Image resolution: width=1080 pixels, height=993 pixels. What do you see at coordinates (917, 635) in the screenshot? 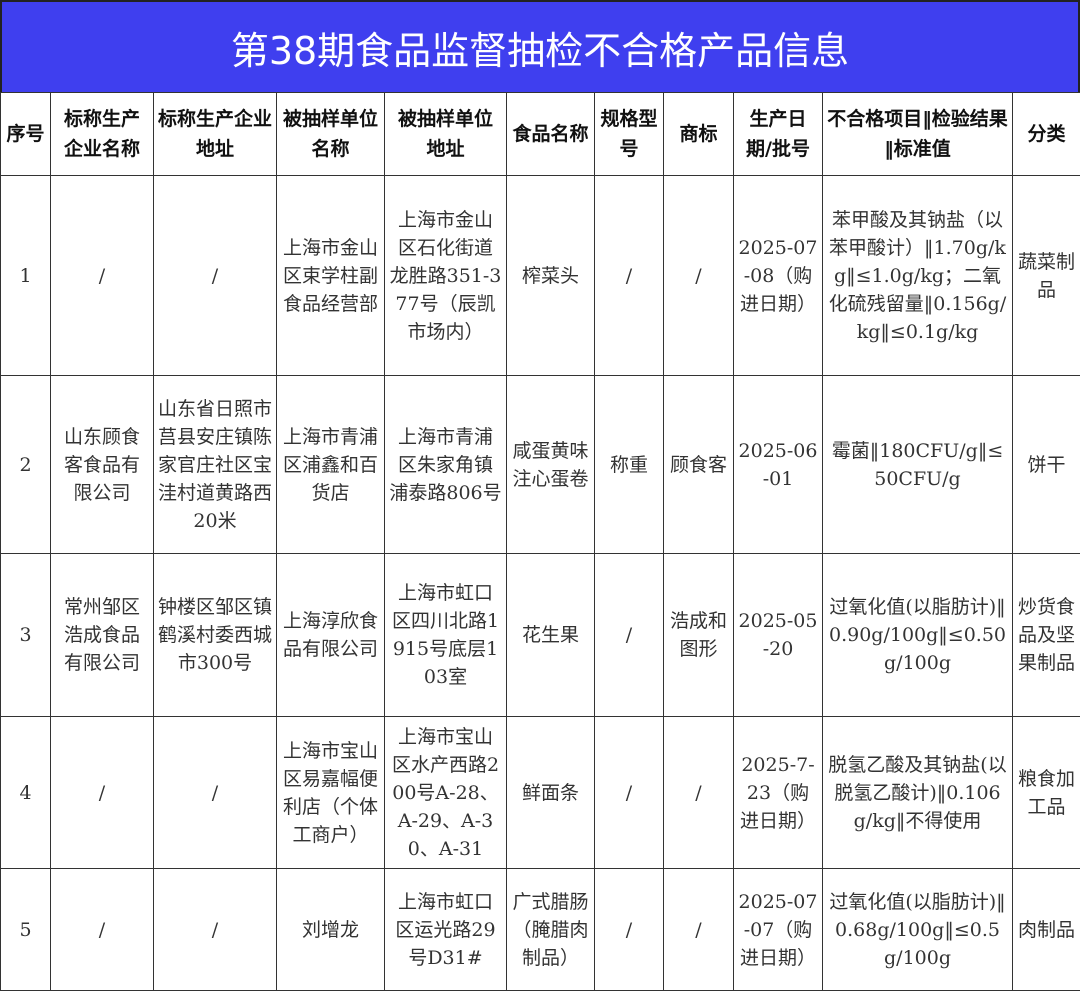
I see `cell-failed-item: 过氧化值(以脂肪计)‖0.90g/100g‖≤0.50g/100g` at bounding box center [917, 635].